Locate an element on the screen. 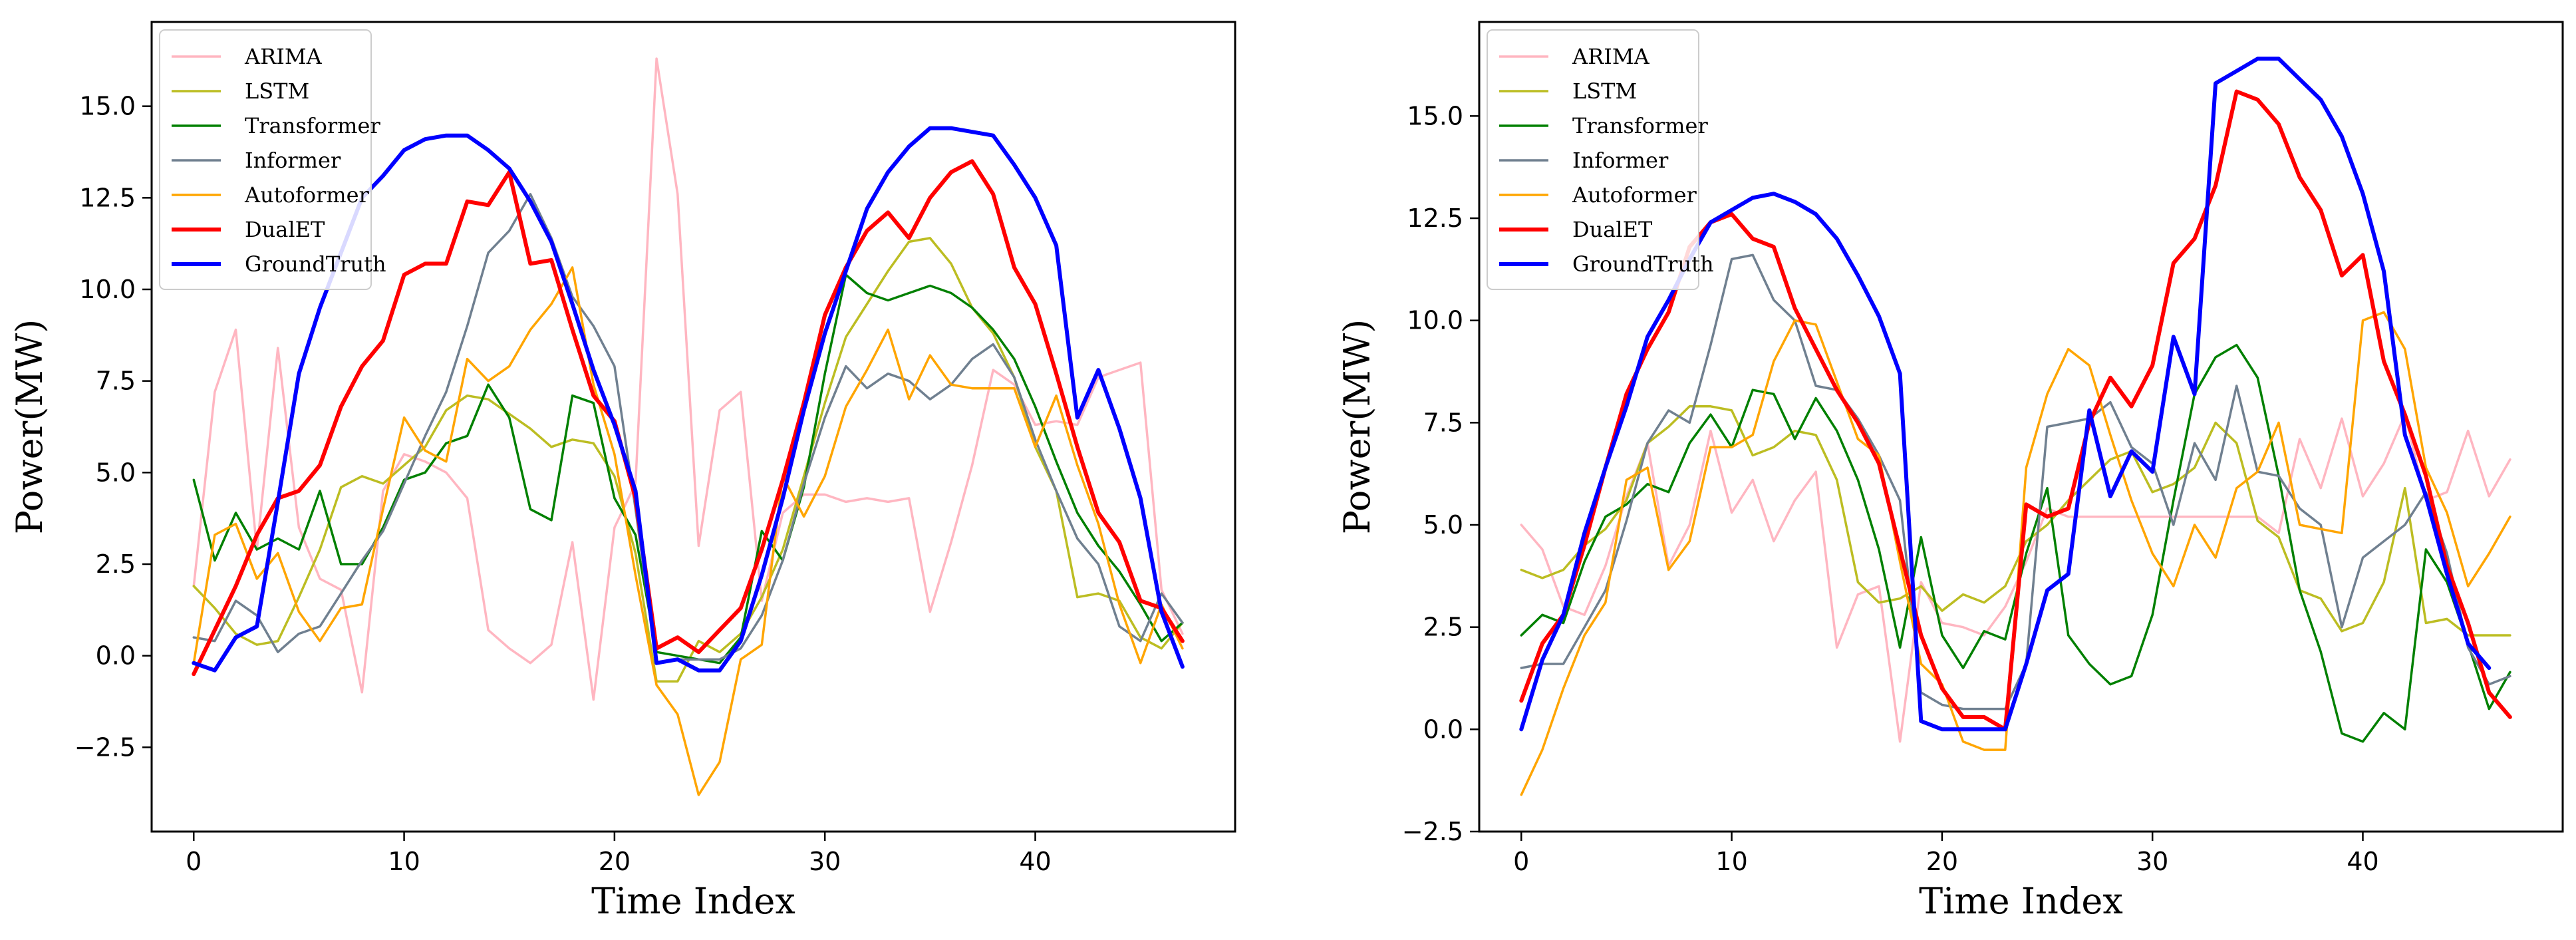 This screenshot has height=940, width=2576. series-line-lstm is located at coordinates (2015, 521).